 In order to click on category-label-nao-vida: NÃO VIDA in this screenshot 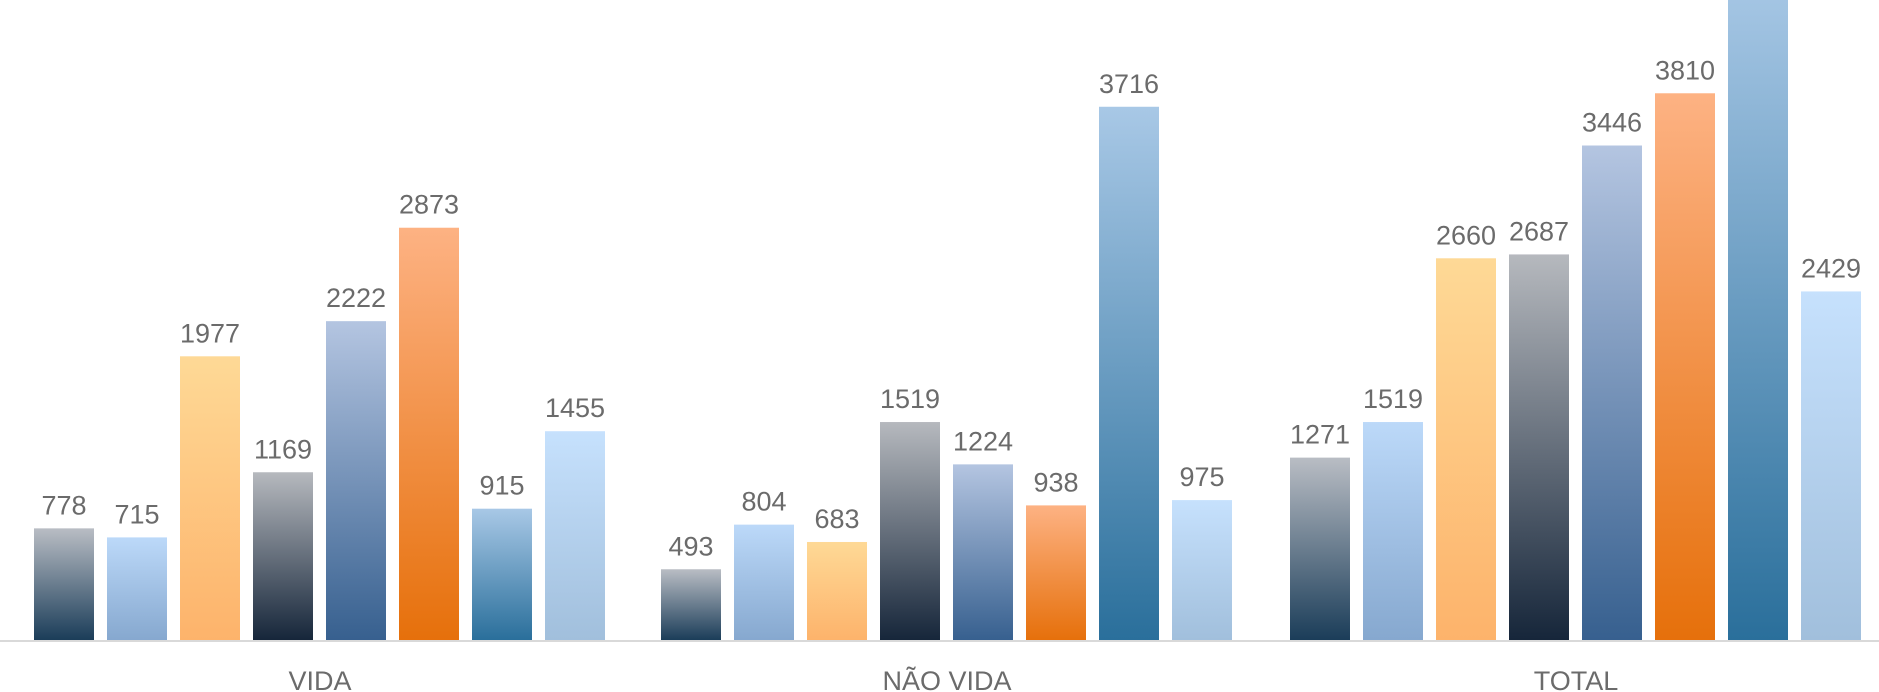, I will do `click(946, 678)`.